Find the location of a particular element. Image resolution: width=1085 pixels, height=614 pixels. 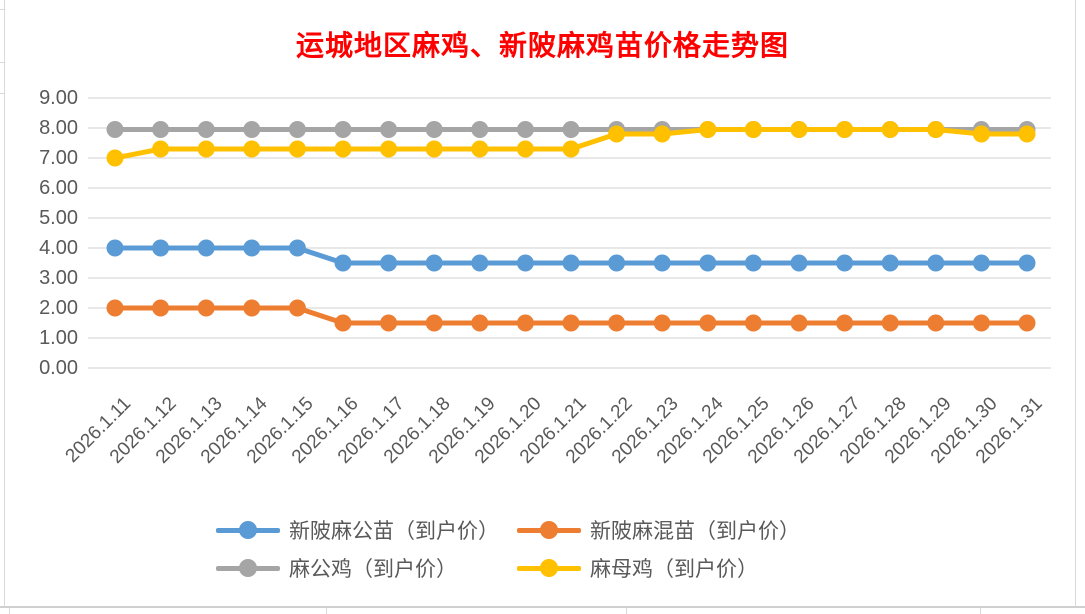

y-tick-label: 7.00 is located at coordinates (58, 158).